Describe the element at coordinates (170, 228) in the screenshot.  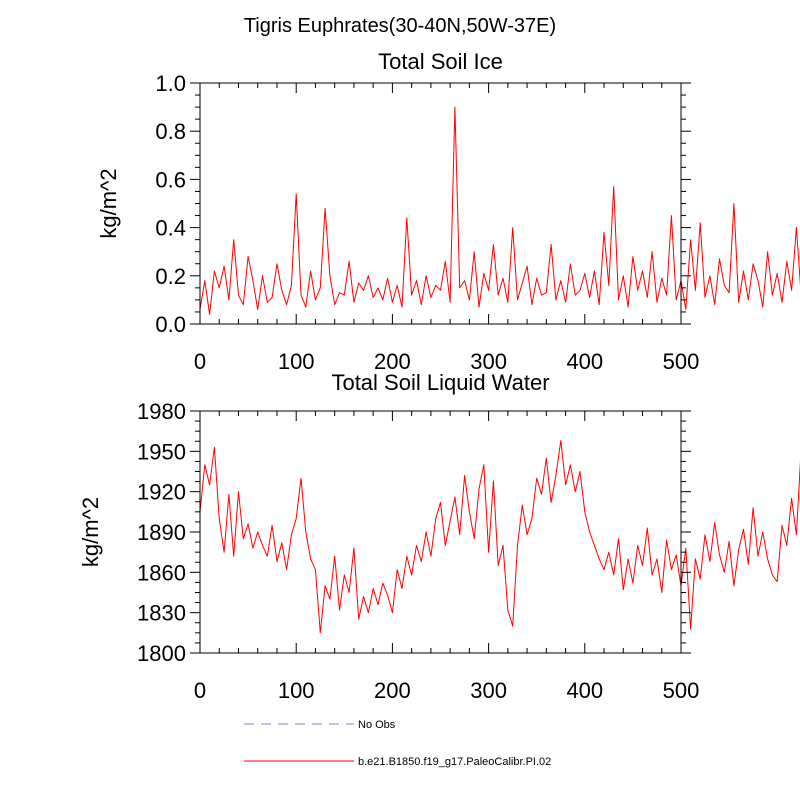
I see `y-tick-label: 0.4` at that location.